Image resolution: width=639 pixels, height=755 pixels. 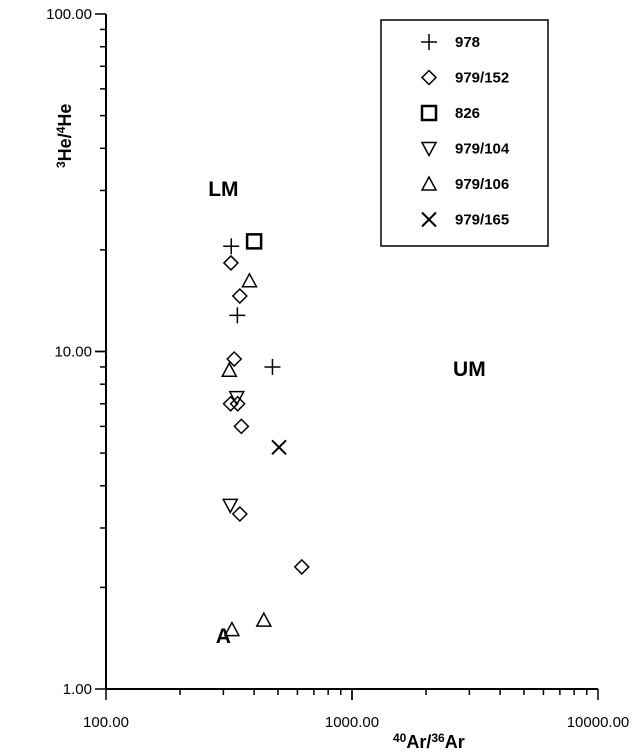 I want to click on legend-marker-plus, so click(x=429, y=42).